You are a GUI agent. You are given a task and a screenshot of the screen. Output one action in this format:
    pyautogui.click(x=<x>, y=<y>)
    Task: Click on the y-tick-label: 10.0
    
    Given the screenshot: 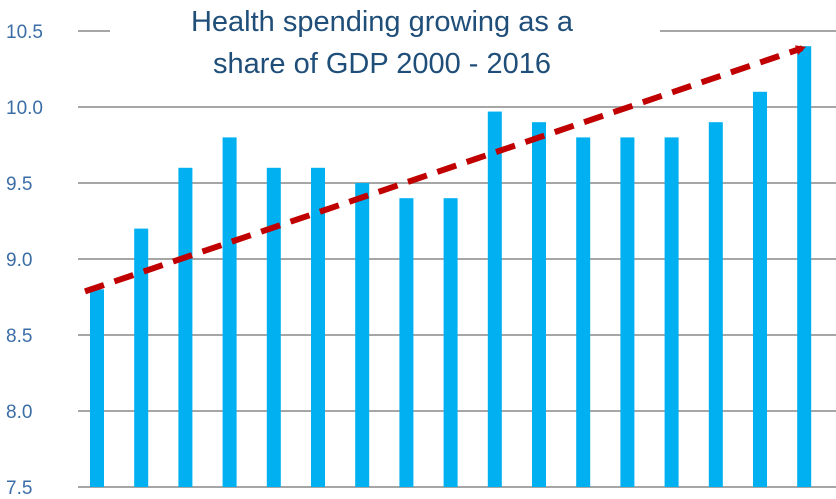 What is the action you would take?
    pyautogui.click(x=24, y=108)
    